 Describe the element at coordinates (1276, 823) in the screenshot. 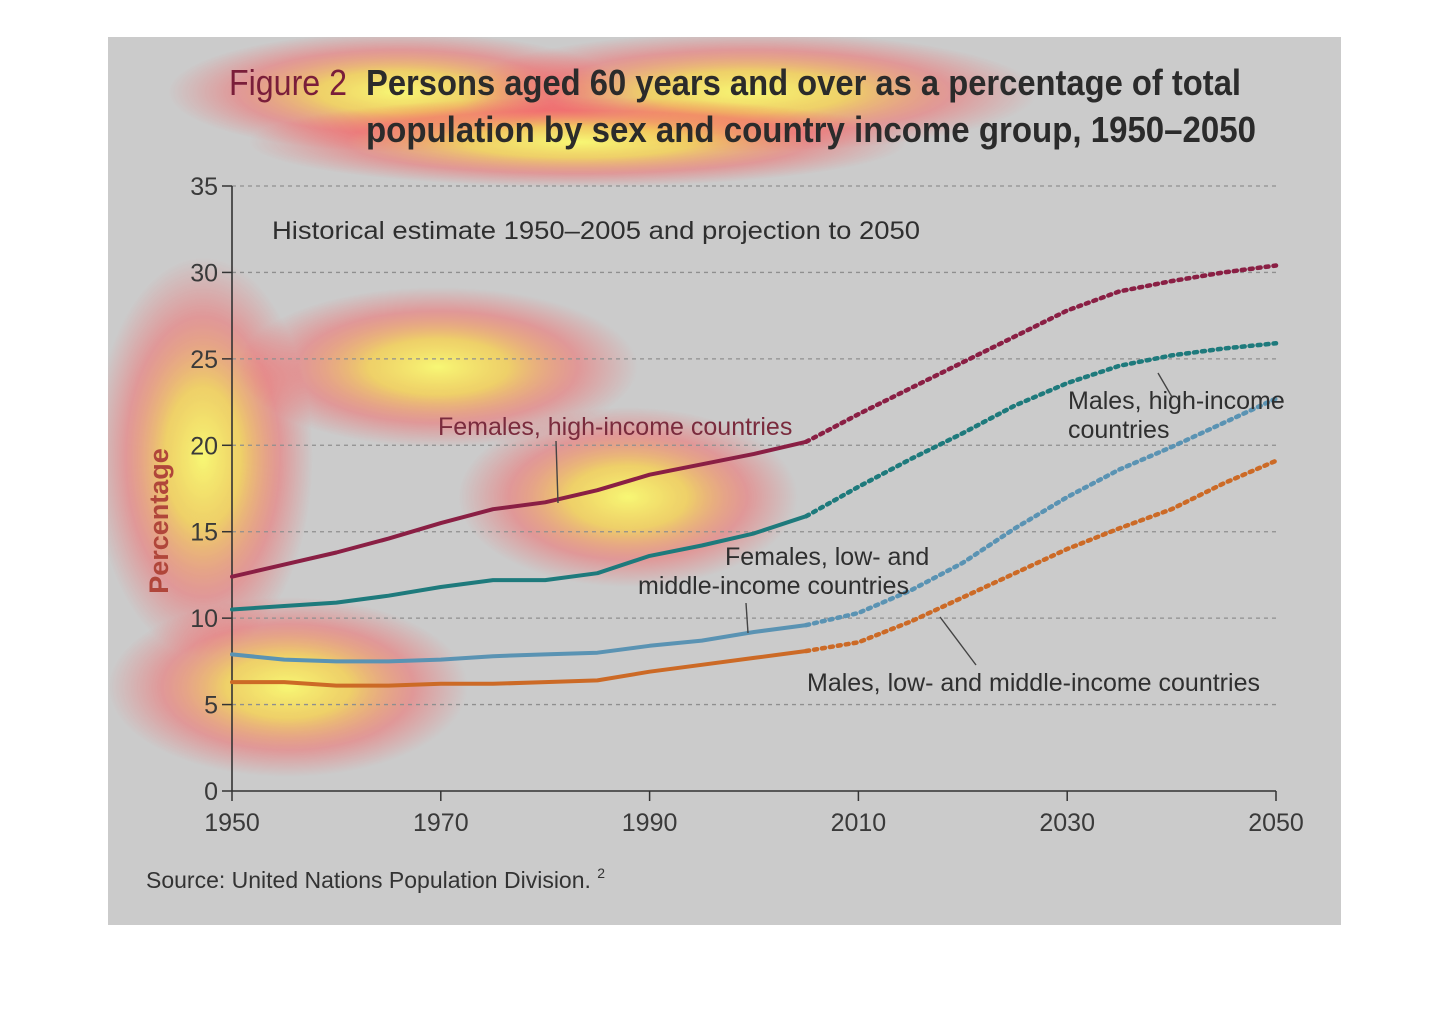

I see `x-tick-label: 2050` at that location.